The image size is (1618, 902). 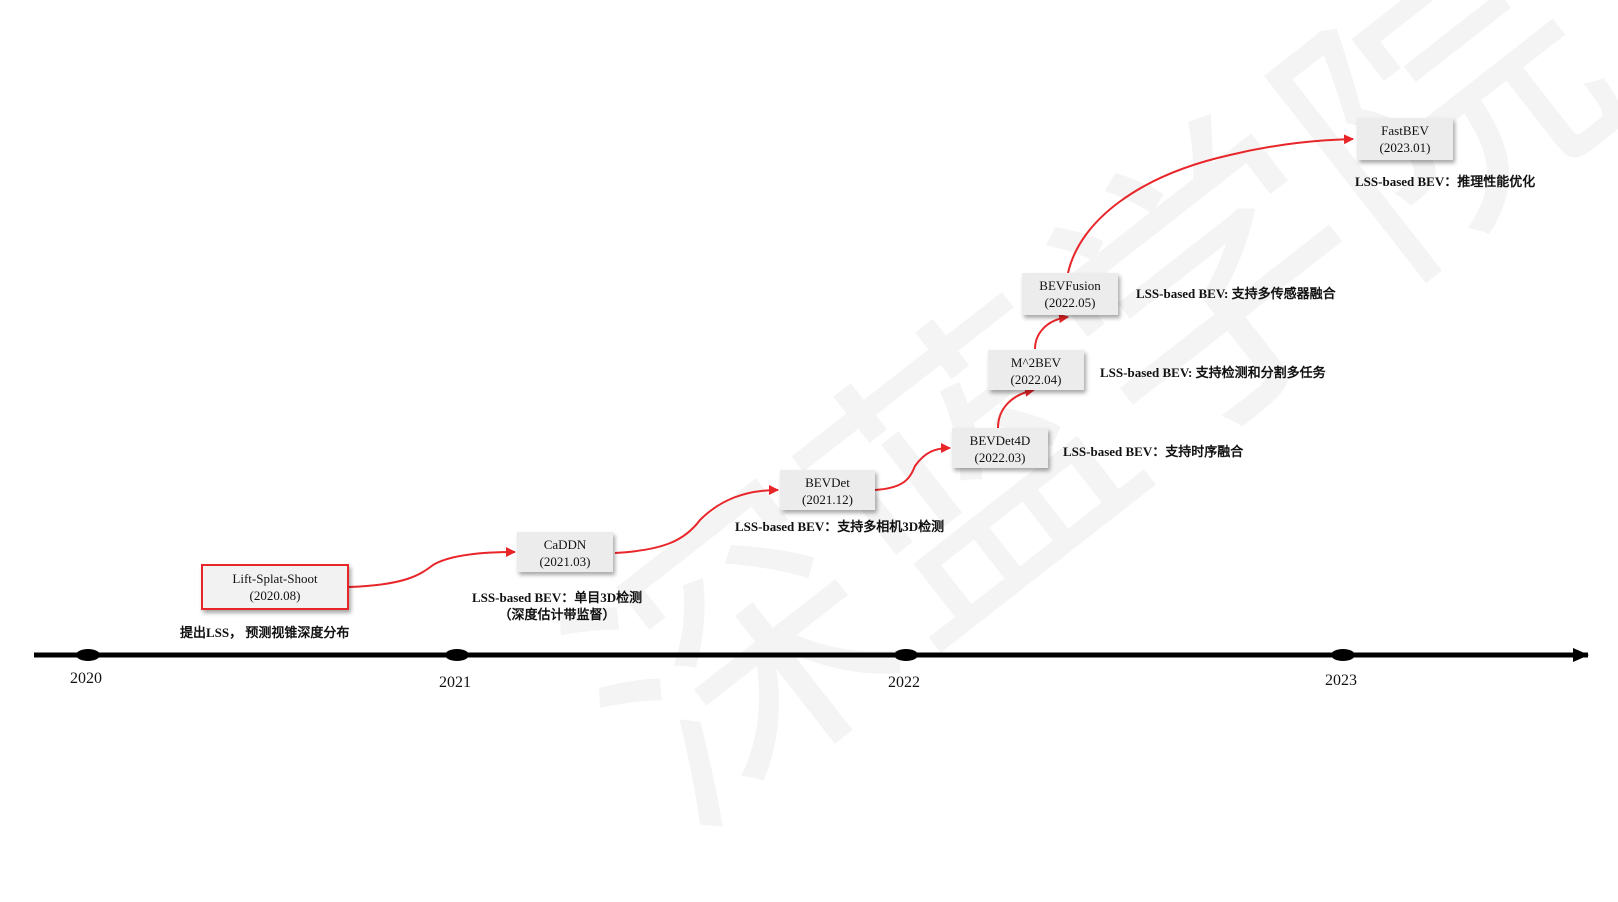 What do you see at coordinates (88, 655) in the screenshot?
I see `year-tick-2020` at bounding box center [88, 655].